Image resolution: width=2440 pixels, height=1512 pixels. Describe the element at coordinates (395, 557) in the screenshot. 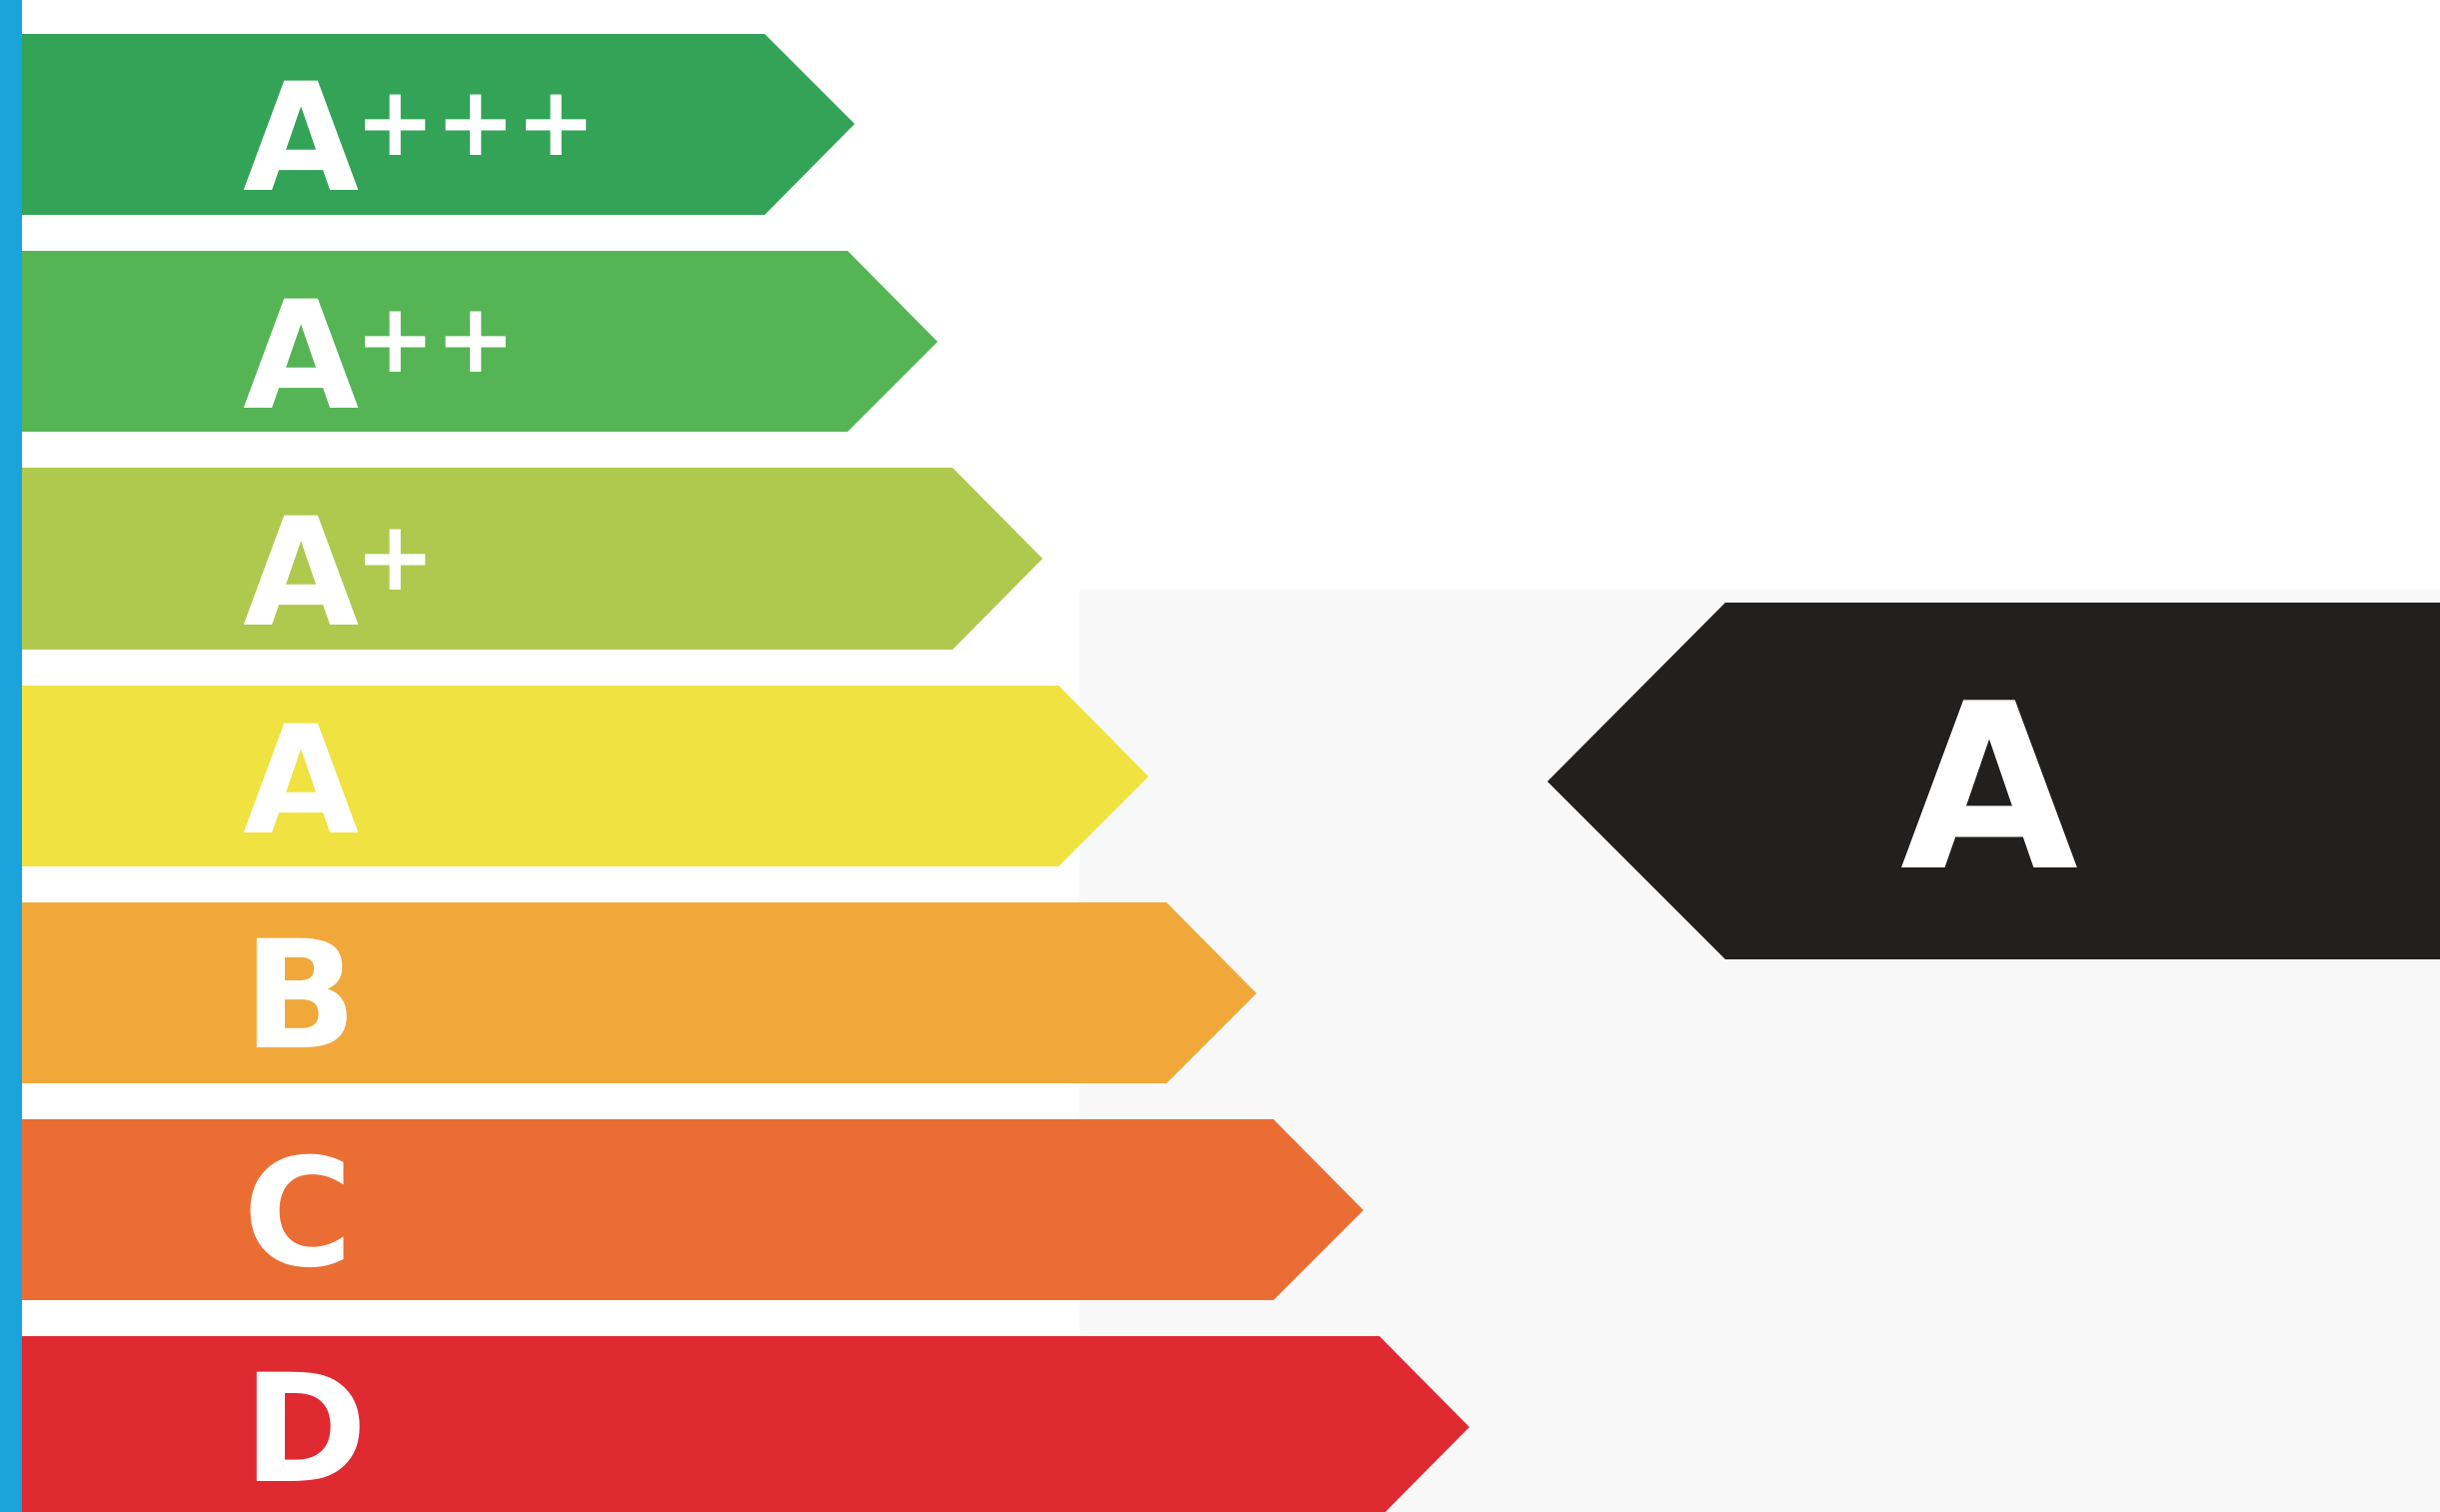

I see `class-plus: +` at that location.